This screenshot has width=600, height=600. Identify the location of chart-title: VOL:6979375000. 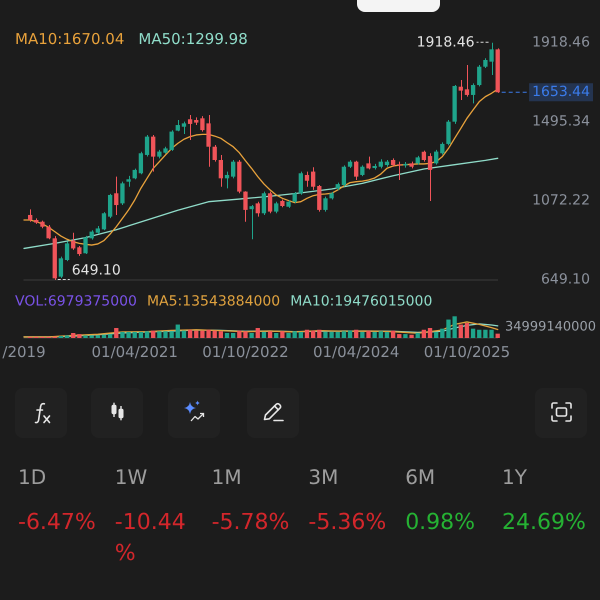
(76, 302).